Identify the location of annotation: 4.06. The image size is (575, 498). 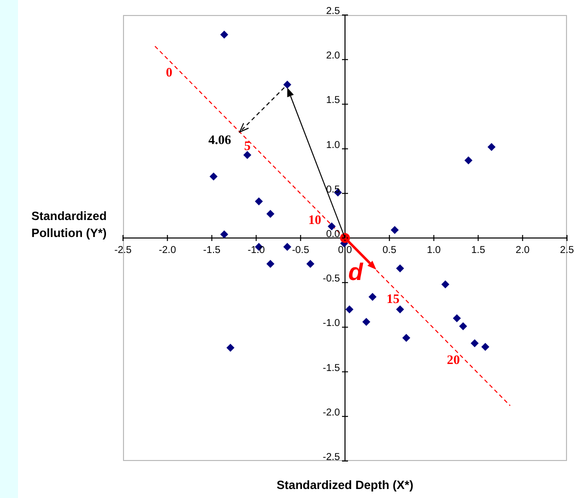
(220, 139).